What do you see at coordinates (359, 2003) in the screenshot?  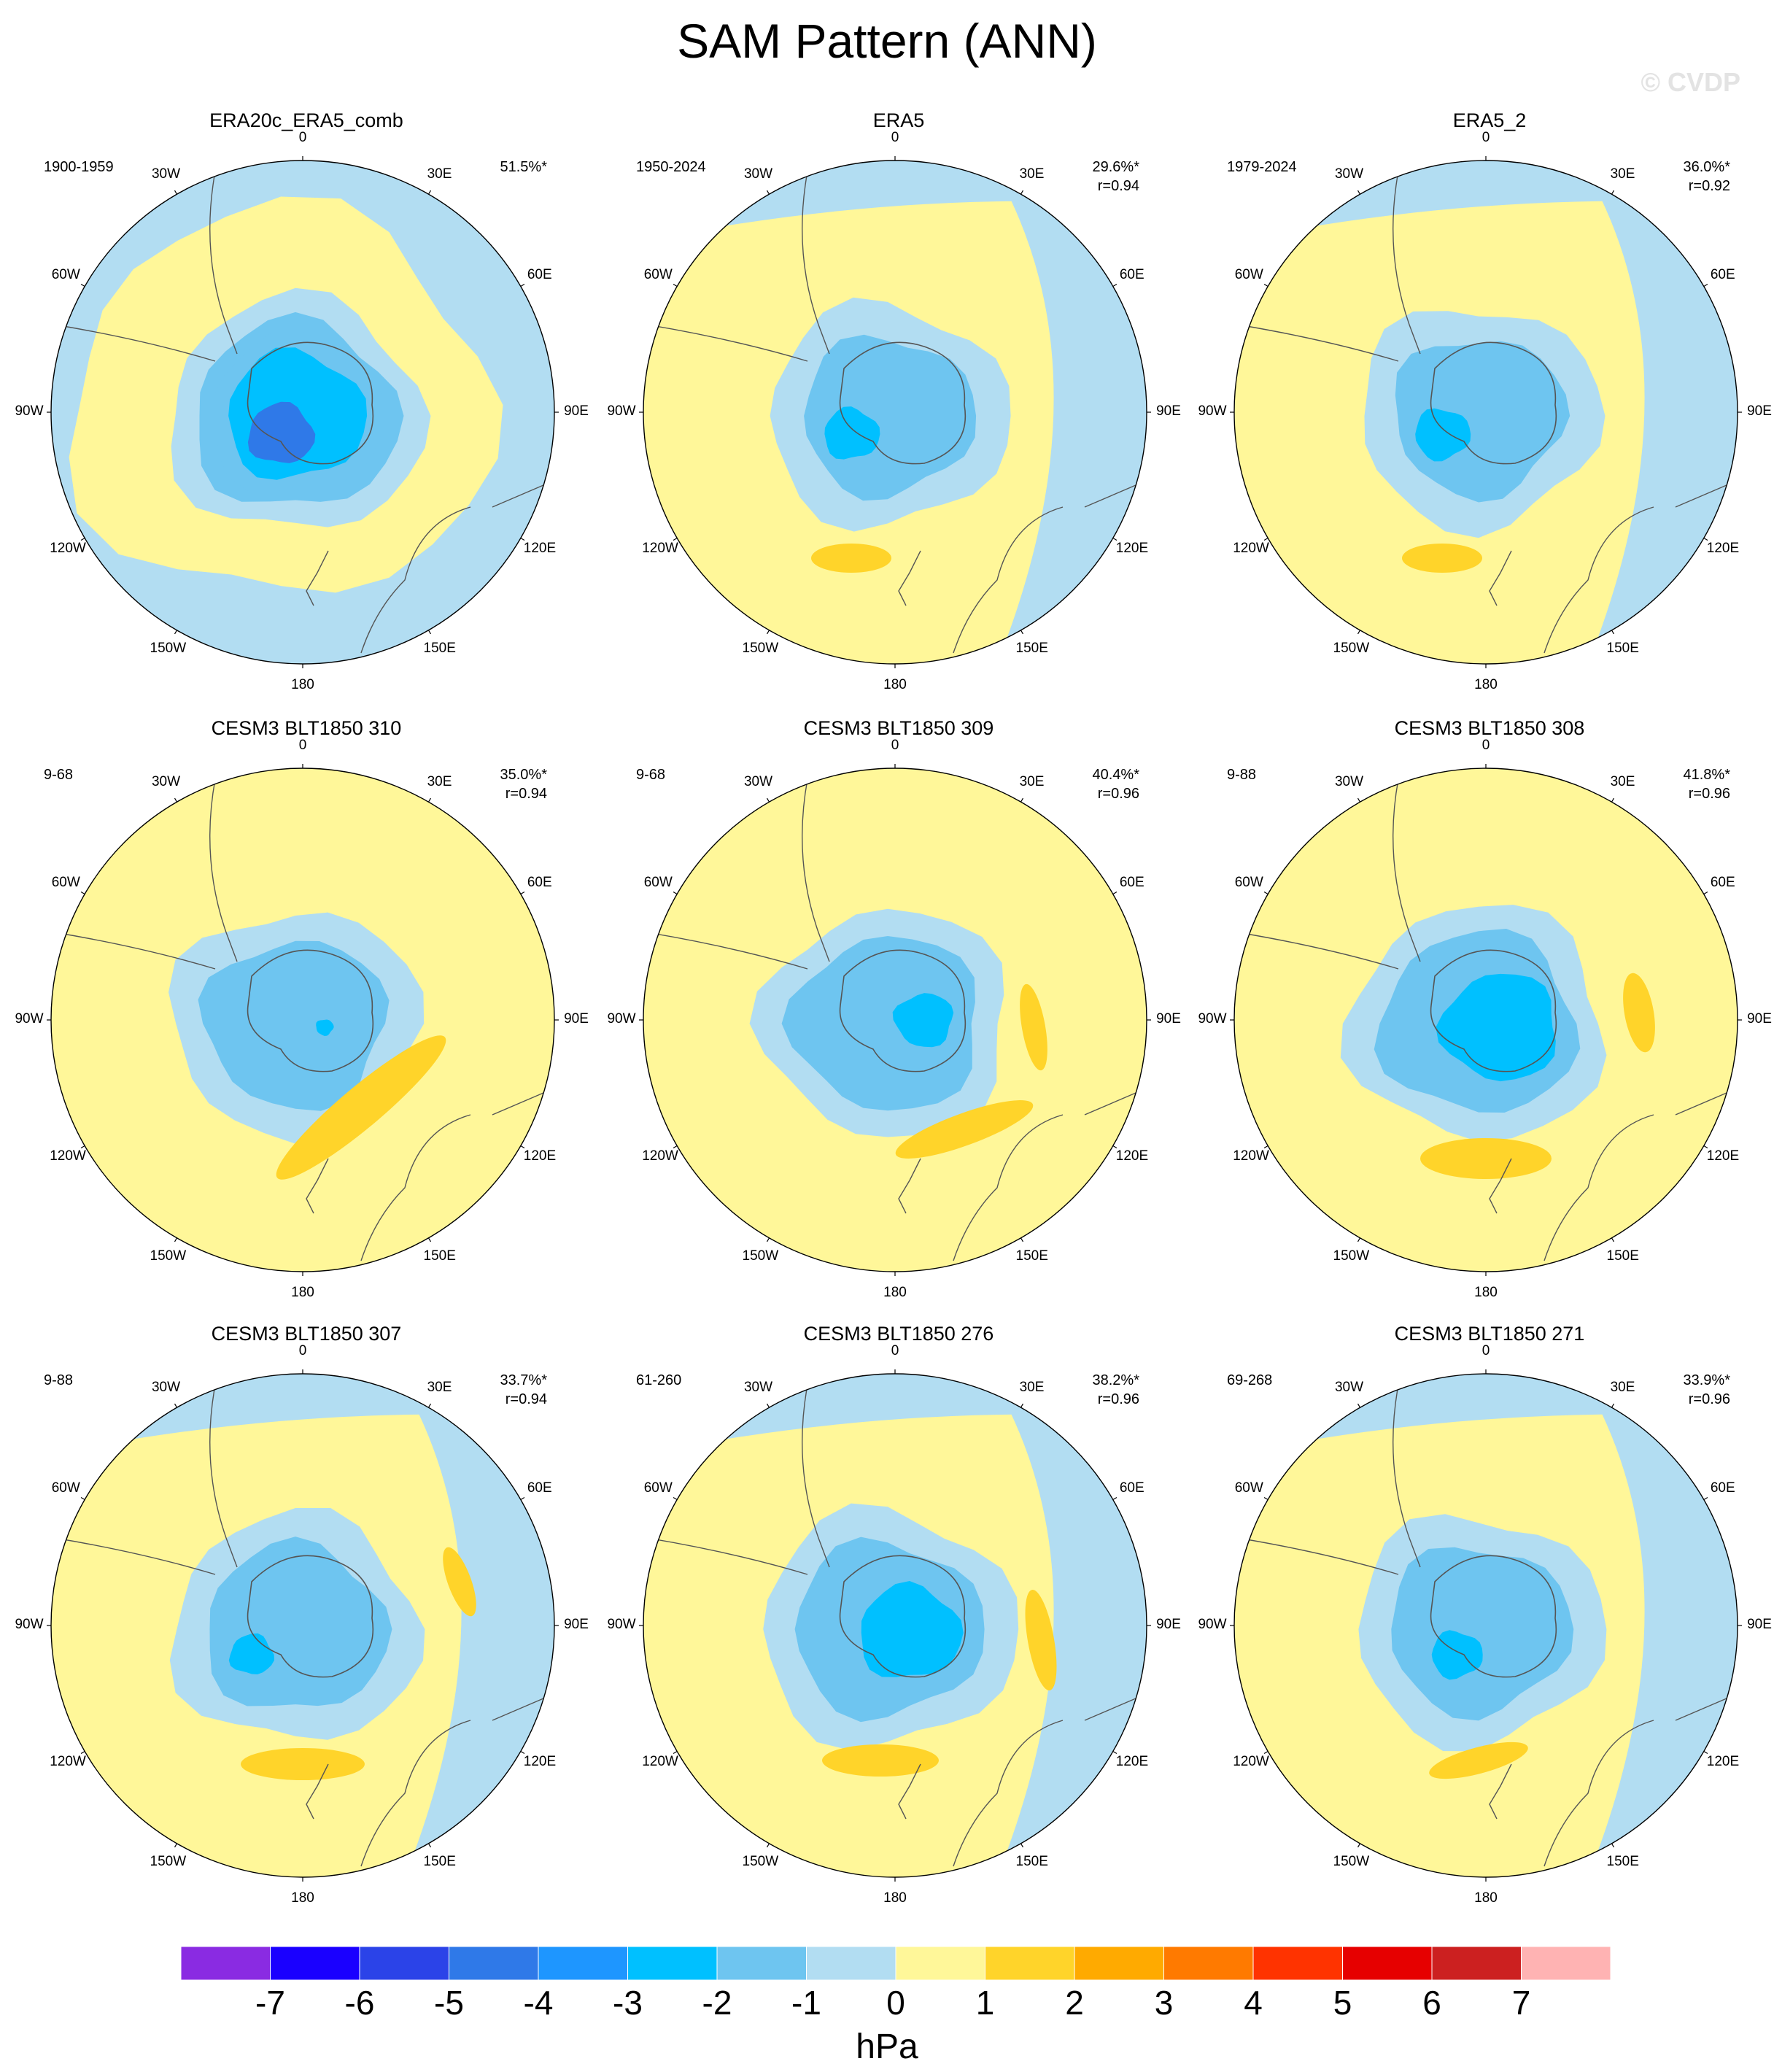 I see `colorbar-tick-label: -6` at bounding box center [359, 2003].